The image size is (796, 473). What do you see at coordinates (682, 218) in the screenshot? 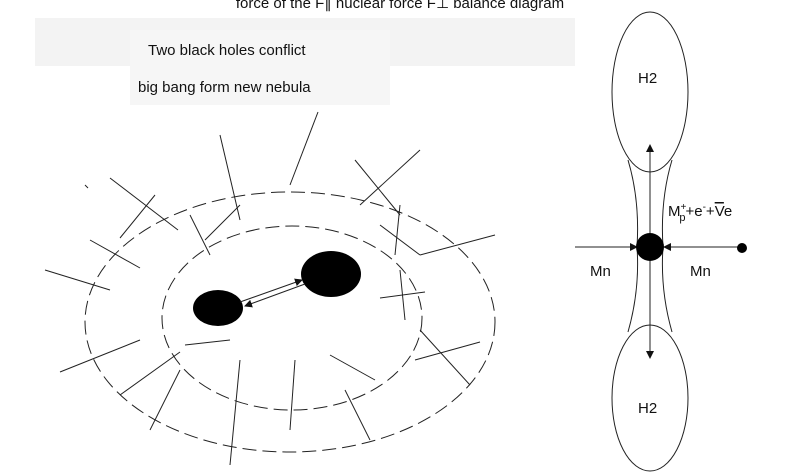
I see `formula-sub: p` at bounding box center [682, 218].